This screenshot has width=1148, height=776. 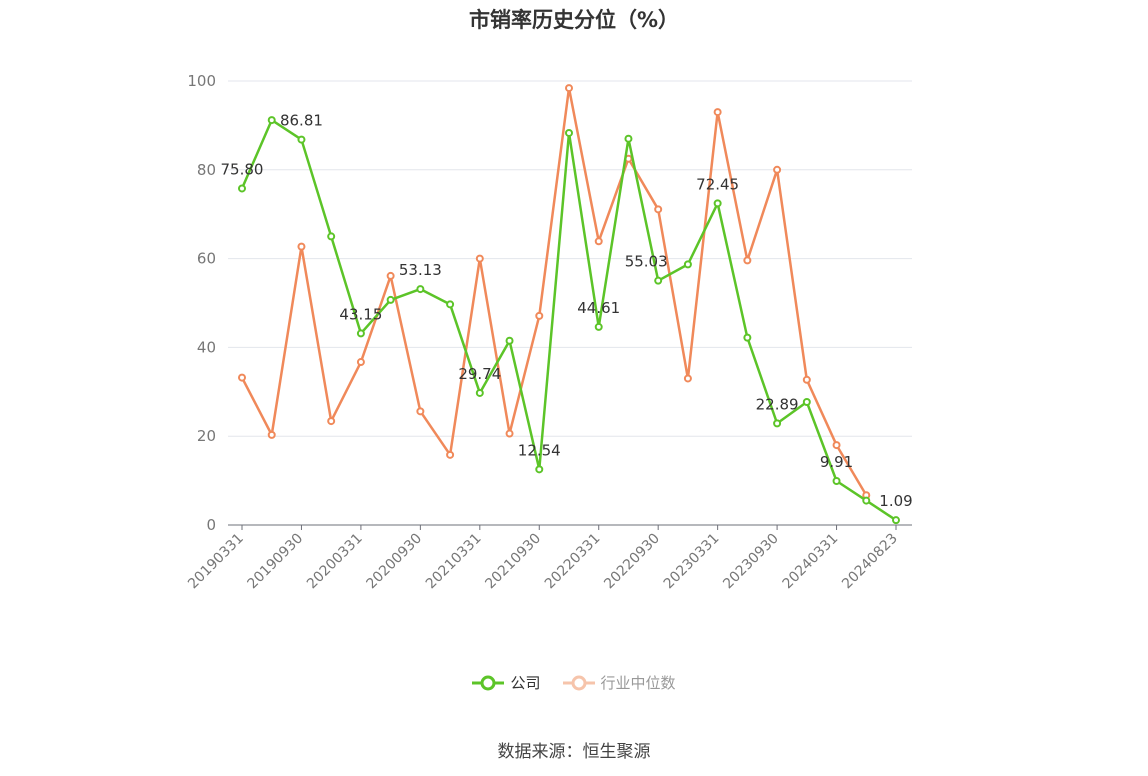 What do you see at coordinates (206, 347) in the screenshot?
I see `y-tick-label-40: 40` at bounding box center [206, 347].